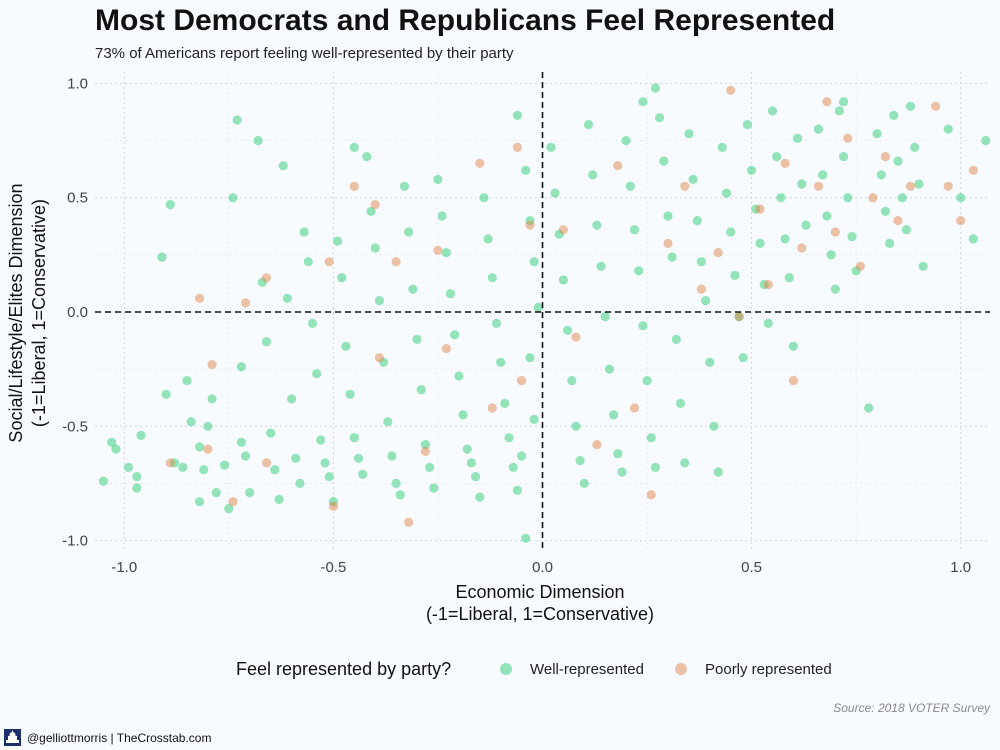 This screenshot has height=750, width=1000. Describe the element at coordinates (333, 567) in the screenshot. I see `x-tick-label: -0.5` at that location.